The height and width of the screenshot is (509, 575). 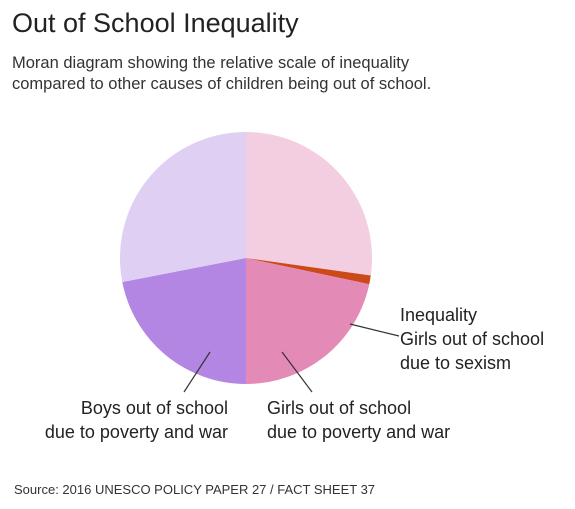 I want to click on pie-slice-boys-poverty-war, so click(x=184, y=321).